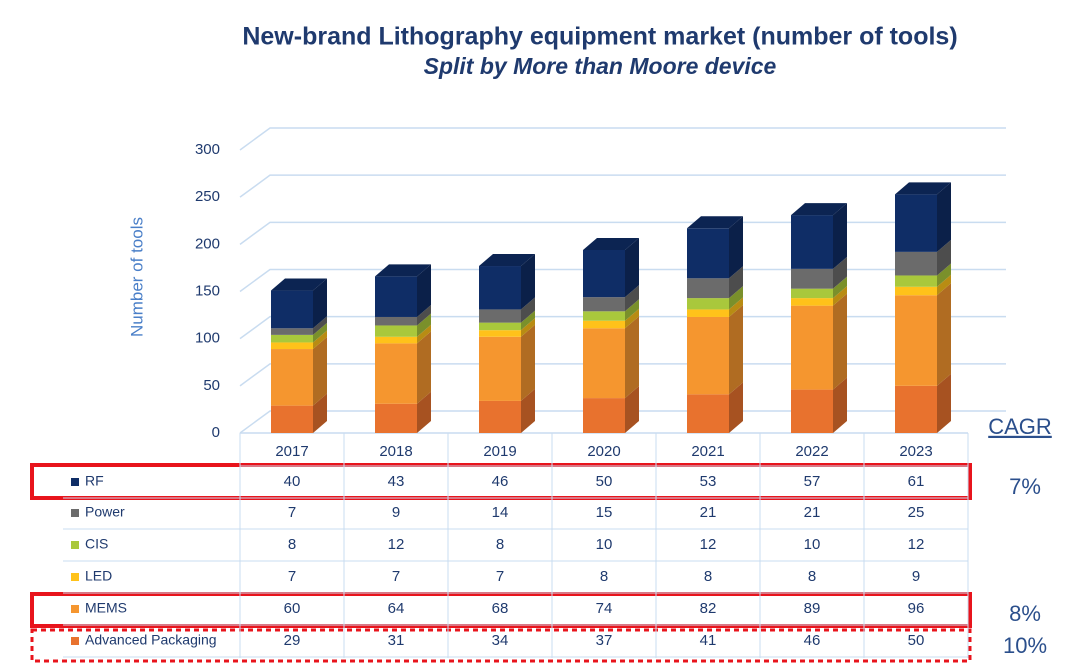 Image resolution: width=1089 pixels, height=664 pixels. I want to click on table-value: 10, so click(812, 544).